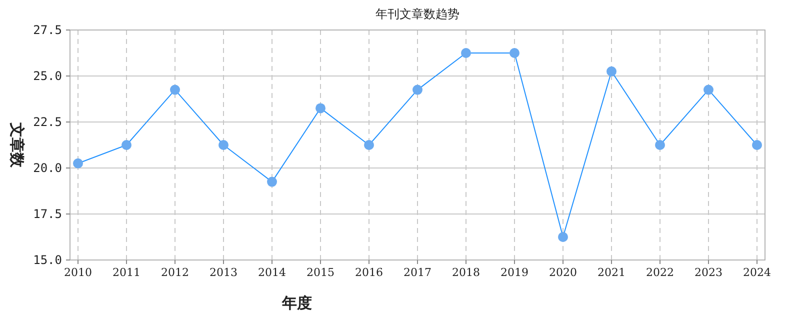  I want to click on y-tick-label: 25.0, so click(47, 76).